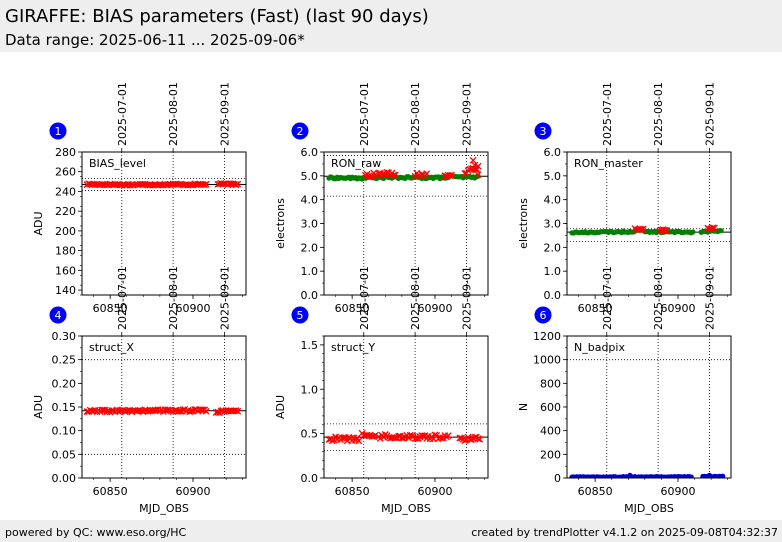  What do you see at coordinates (550, 431) in the screenshot?
I see `y-tick-label: 400` at bounding box center [550, 431].